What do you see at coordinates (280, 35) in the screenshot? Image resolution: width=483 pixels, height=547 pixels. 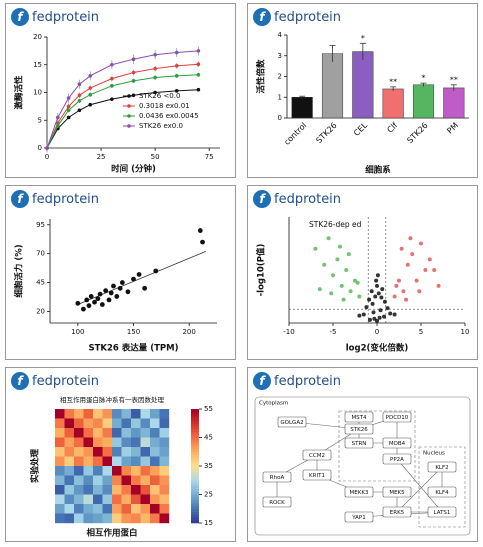 I see `y-tick-label: 4` at bounding box center [280, 35].